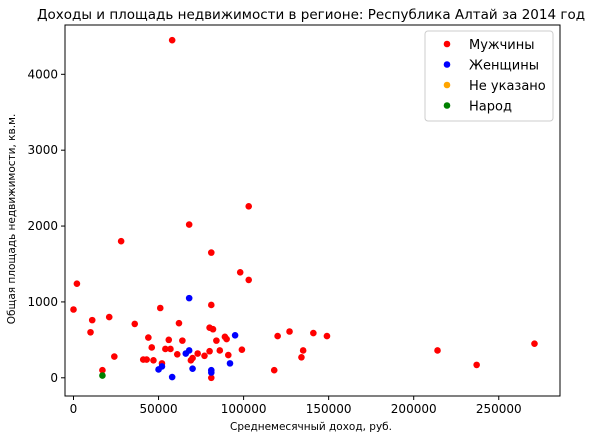  Describe the element at coordinates (42, 150) in the screenshot. I see `y-tick-label: 3000` at that location.